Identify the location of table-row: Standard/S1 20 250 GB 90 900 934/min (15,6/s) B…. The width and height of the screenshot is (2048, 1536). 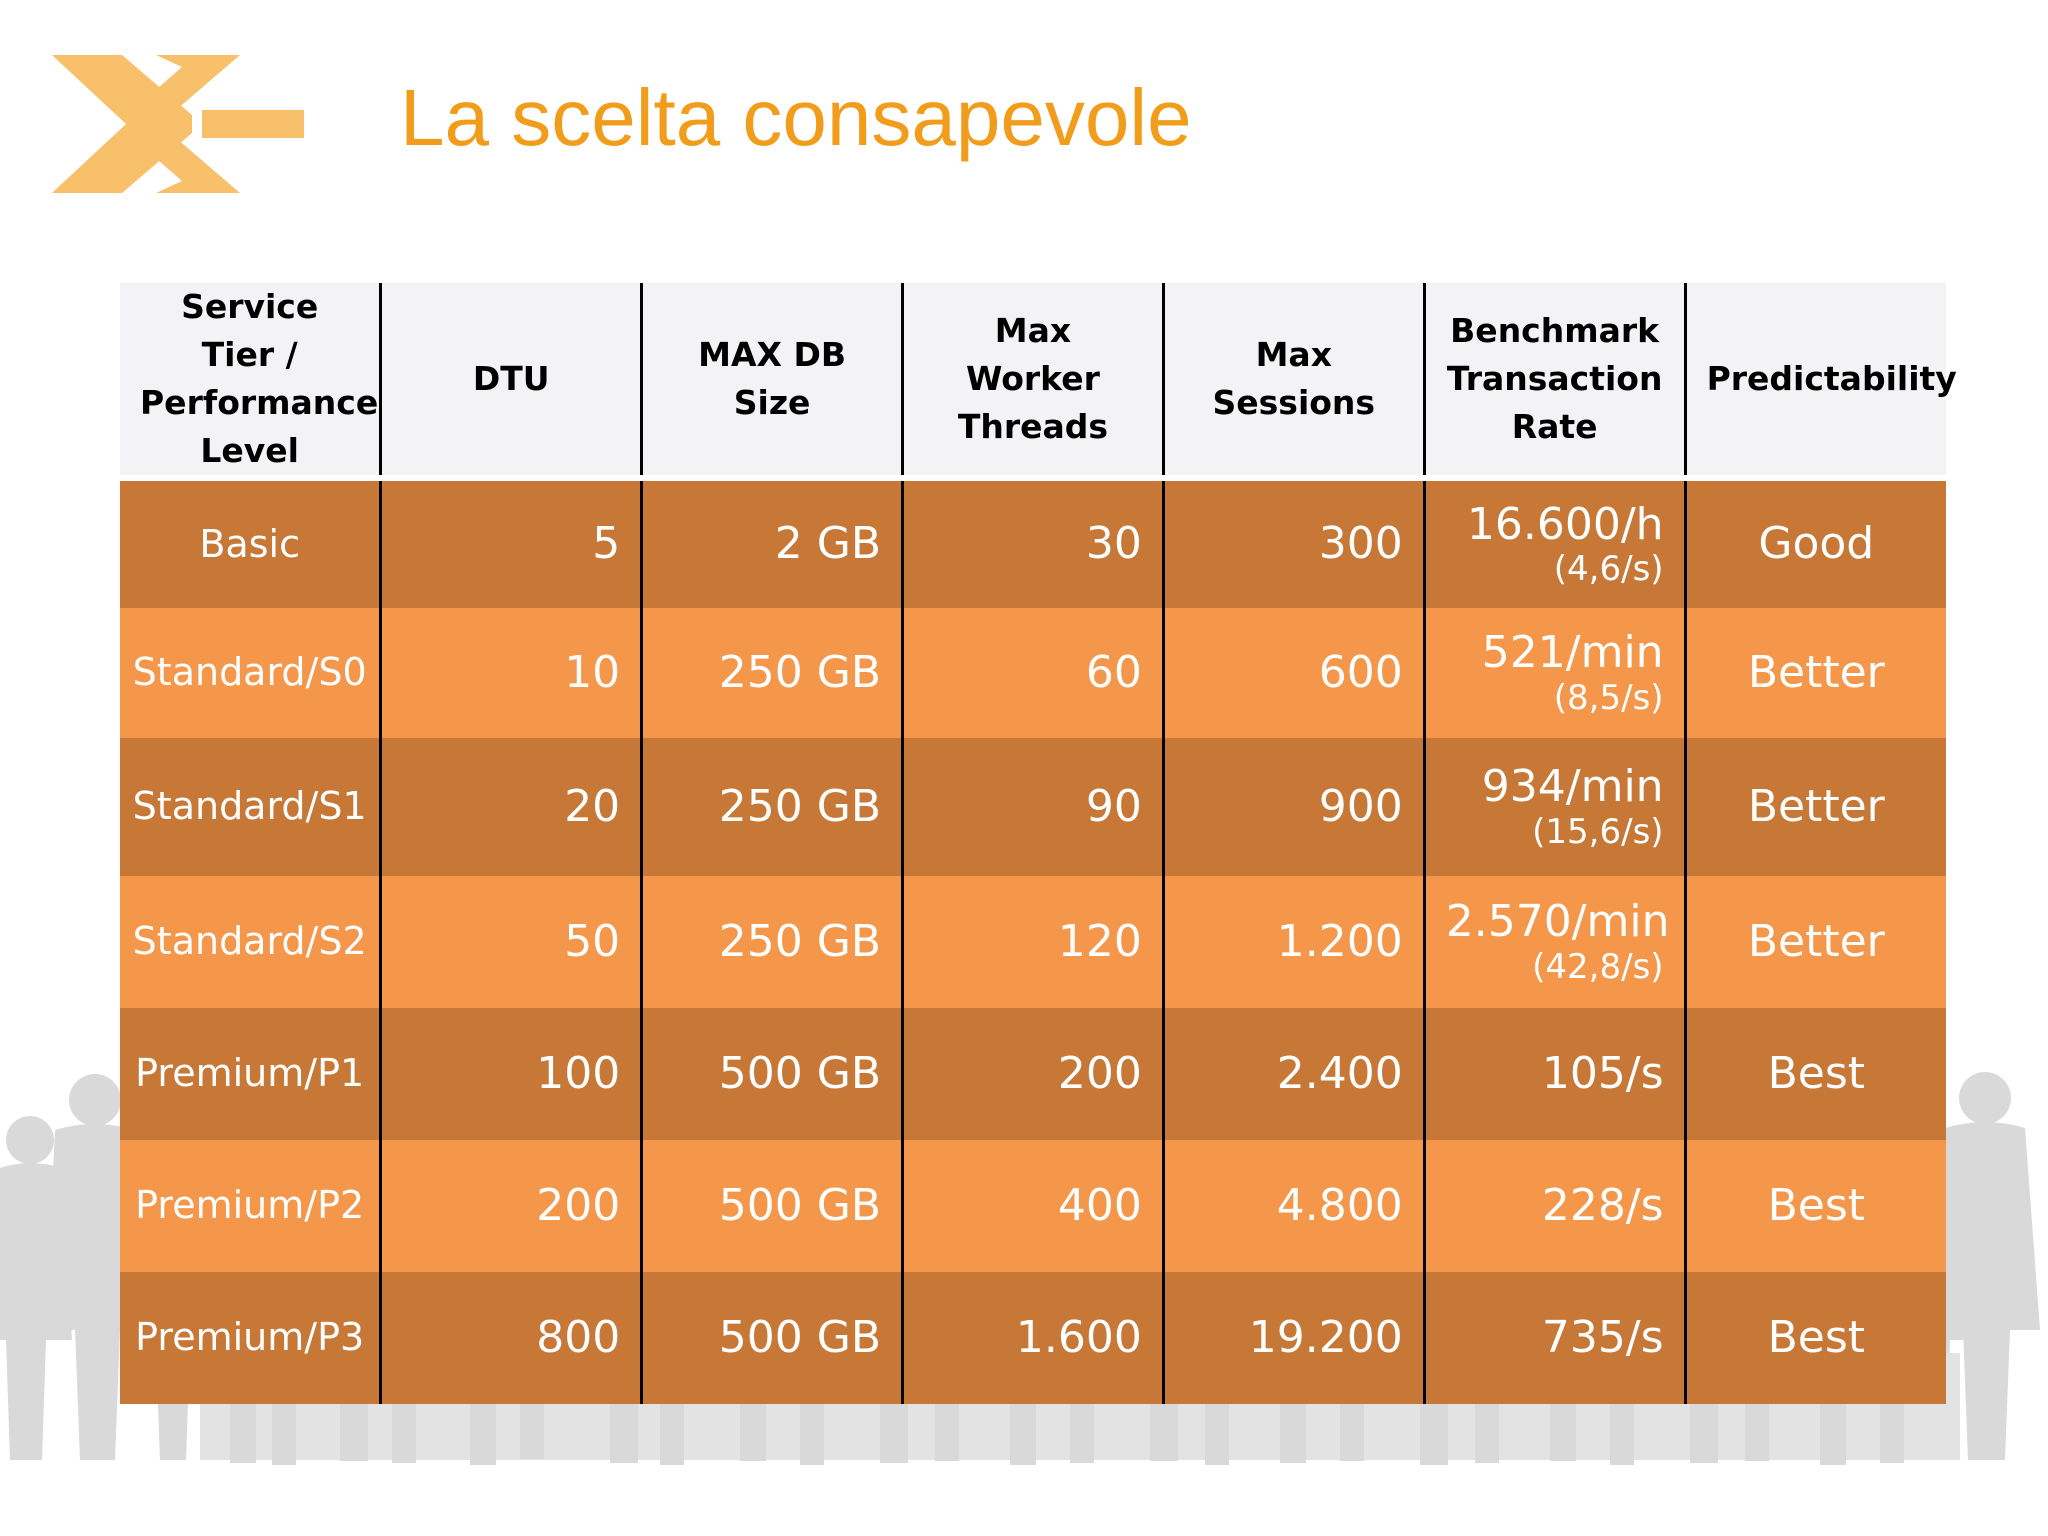
(1033, 807).